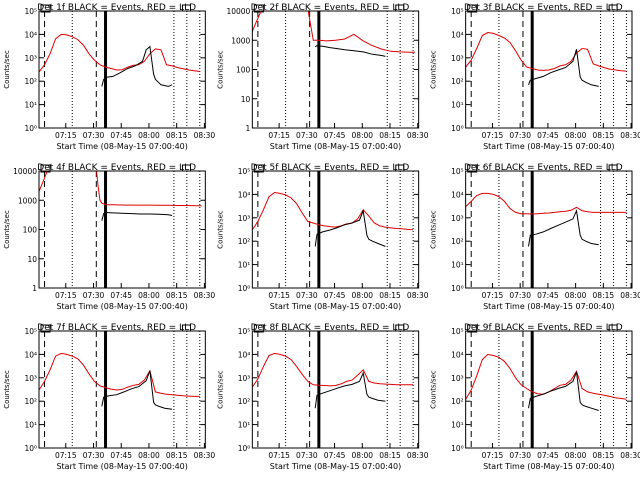 This screenshot has height=480, width=640. Describe the element at coordinates (243, 70) in the screenshot. I see `y-tick-label: 100` at that location.